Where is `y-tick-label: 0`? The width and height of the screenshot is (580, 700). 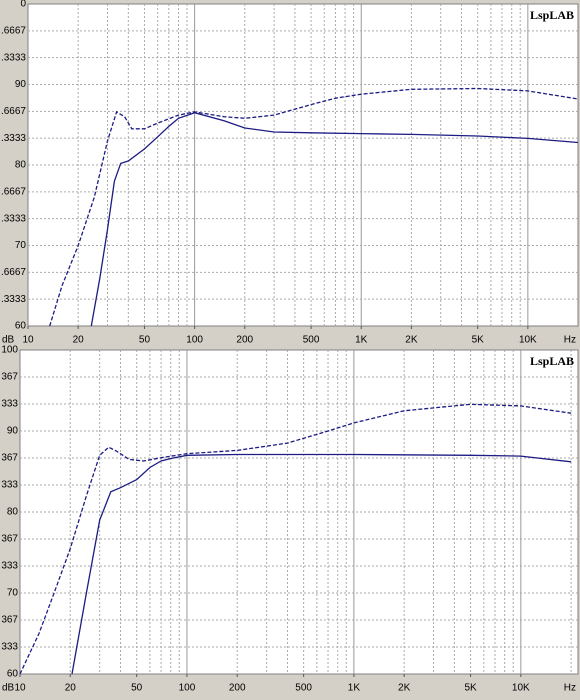 y-tick-label: 0 is located at coordinates (23, 5).